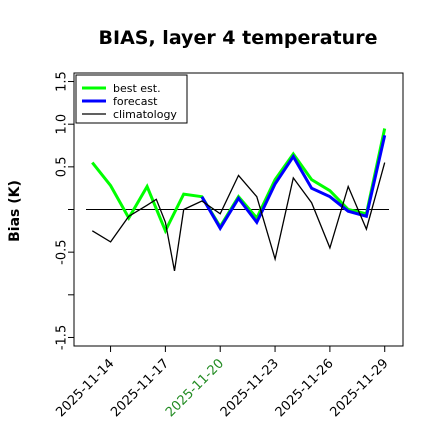 The image size is (440, 440). What do you see at coordinates (62, 251) in the screenshot?
I see `y-tick-label: -0.5` at bounding box center [62, 251].